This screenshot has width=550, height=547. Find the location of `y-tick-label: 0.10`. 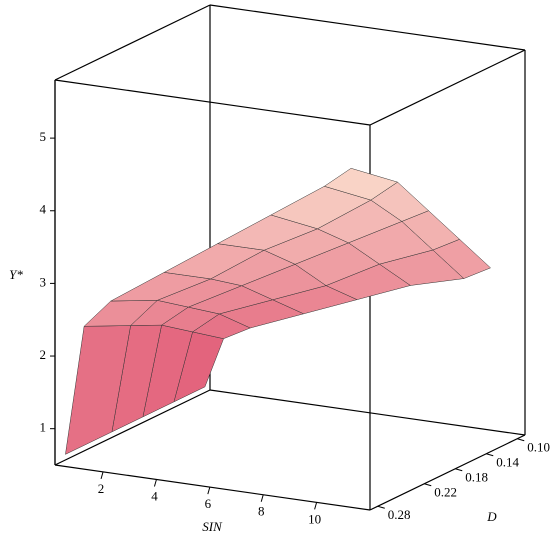

y-tick-label: 0.10 is located at coordinates (538, 447).